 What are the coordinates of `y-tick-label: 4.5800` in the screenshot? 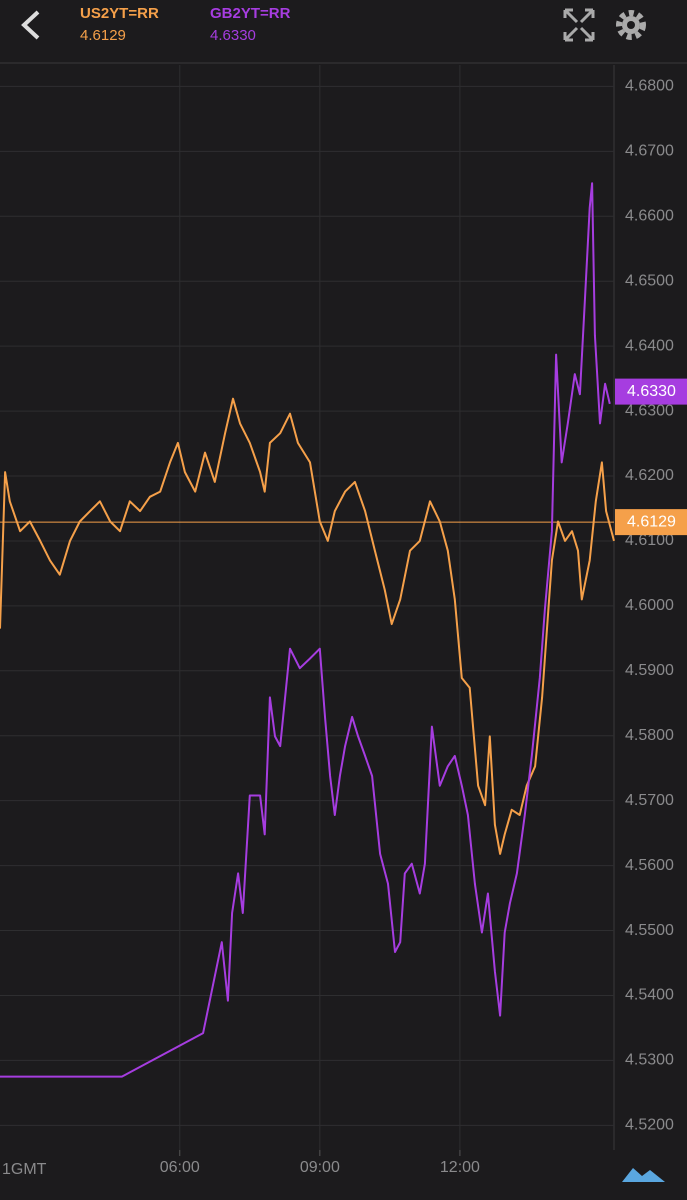 It's located at (649, 735).